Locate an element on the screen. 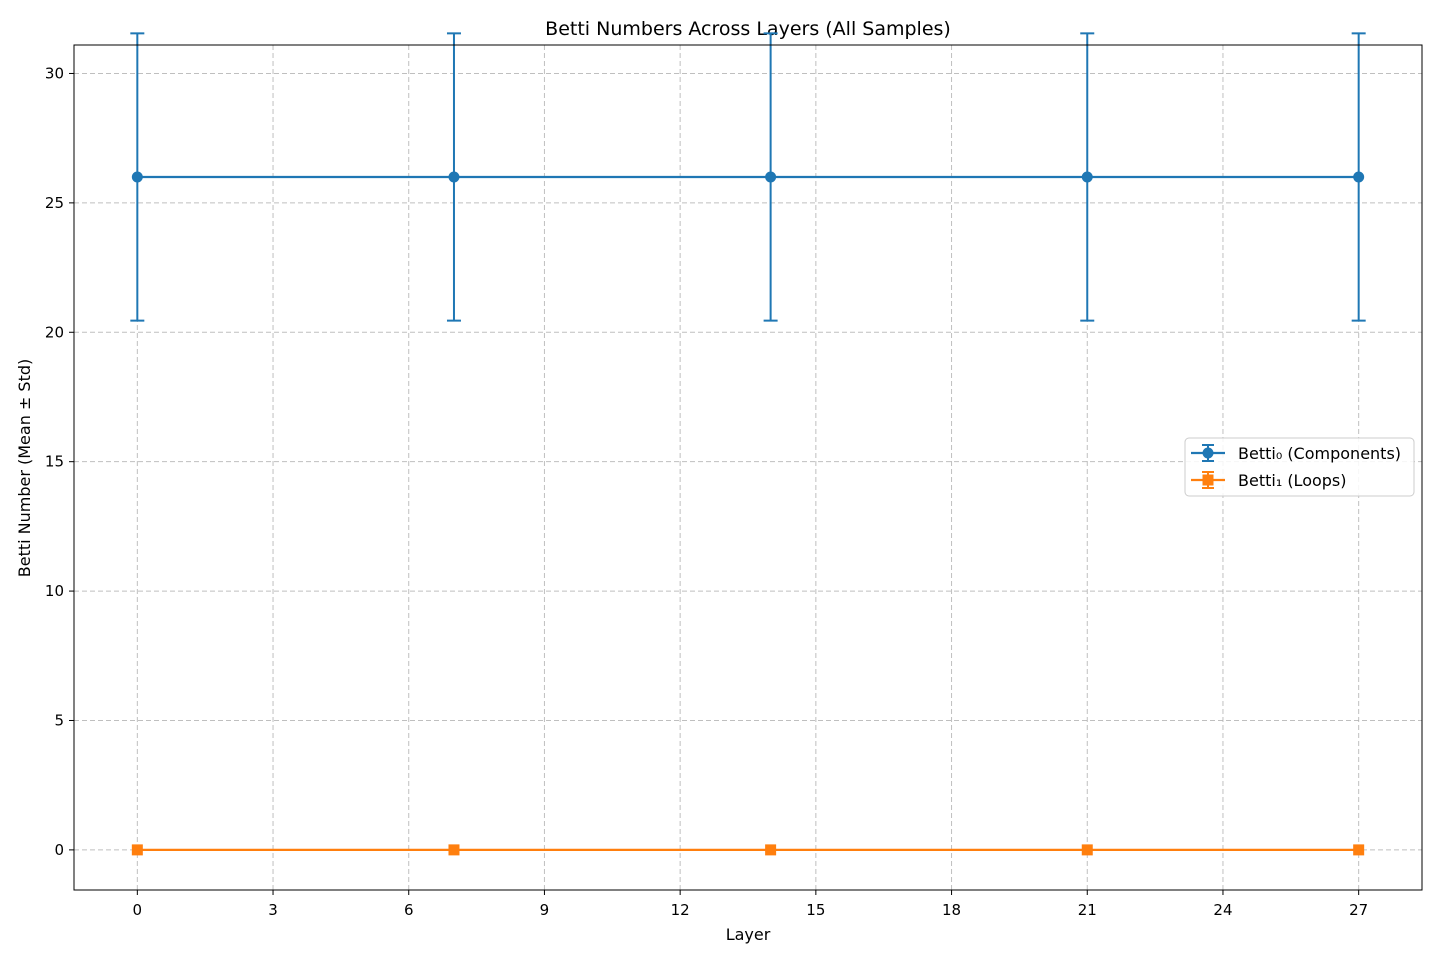 The height and width of the screenshot is (960, 1440). y-tick-label: 20 is located at coordinates (54, 332).